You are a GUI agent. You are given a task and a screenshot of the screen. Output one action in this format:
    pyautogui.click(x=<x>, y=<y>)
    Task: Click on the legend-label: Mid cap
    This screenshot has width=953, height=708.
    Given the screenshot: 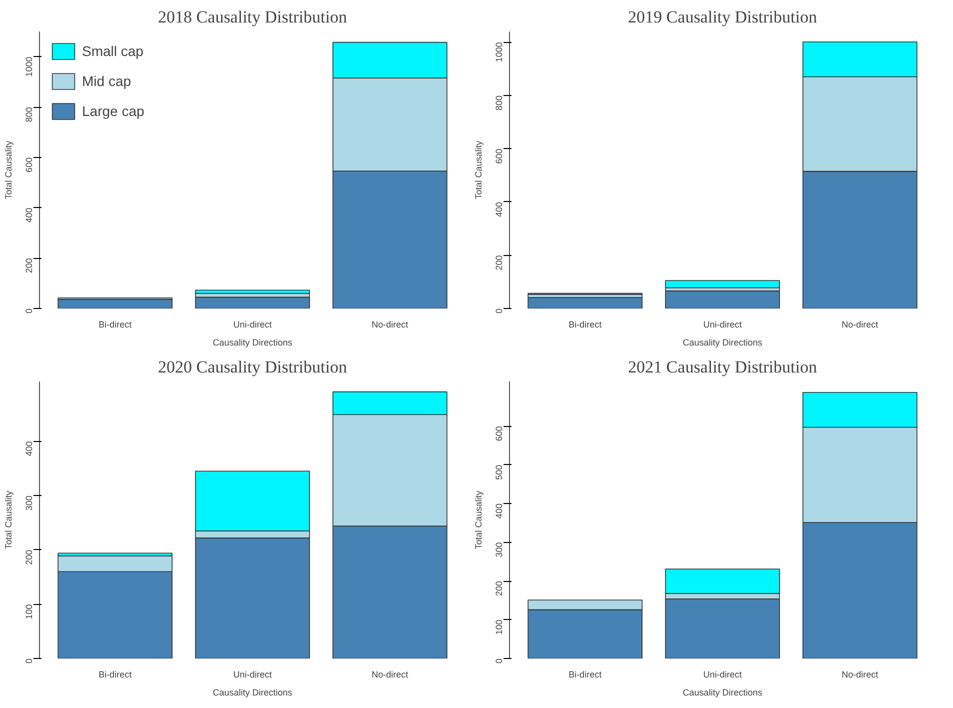 What is the action you would take?
    pyautogui.click(x=107, y=81)
    